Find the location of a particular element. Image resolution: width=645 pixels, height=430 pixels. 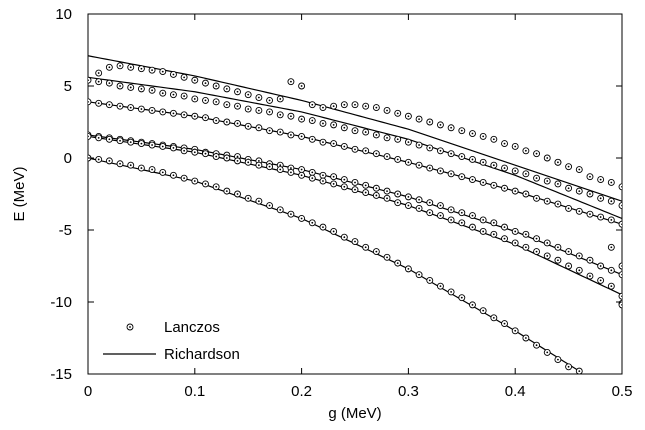

y-axis-label: E (MeV) is located at coordinates (19, 193).